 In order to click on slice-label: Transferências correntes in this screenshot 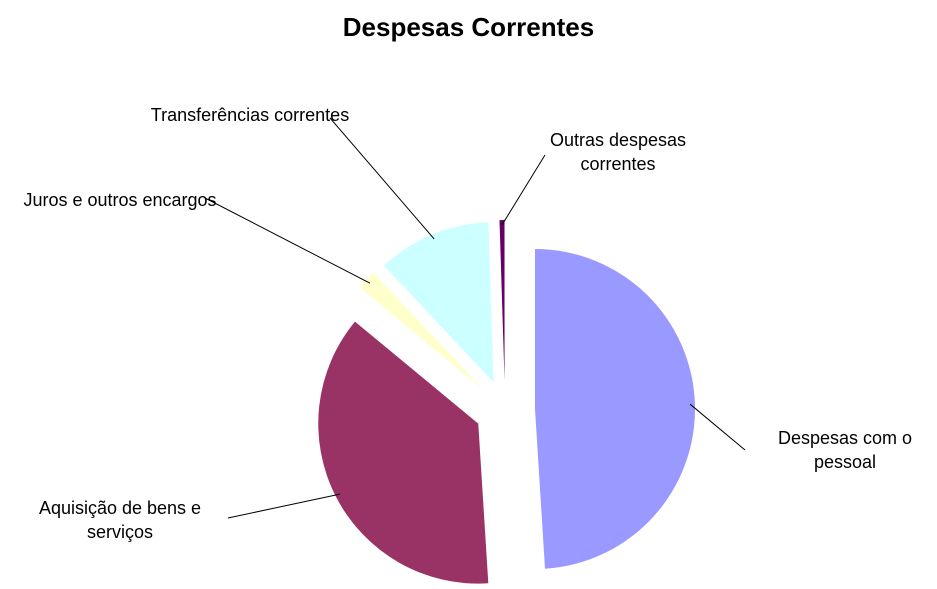, I will do `click(250, 115)`.